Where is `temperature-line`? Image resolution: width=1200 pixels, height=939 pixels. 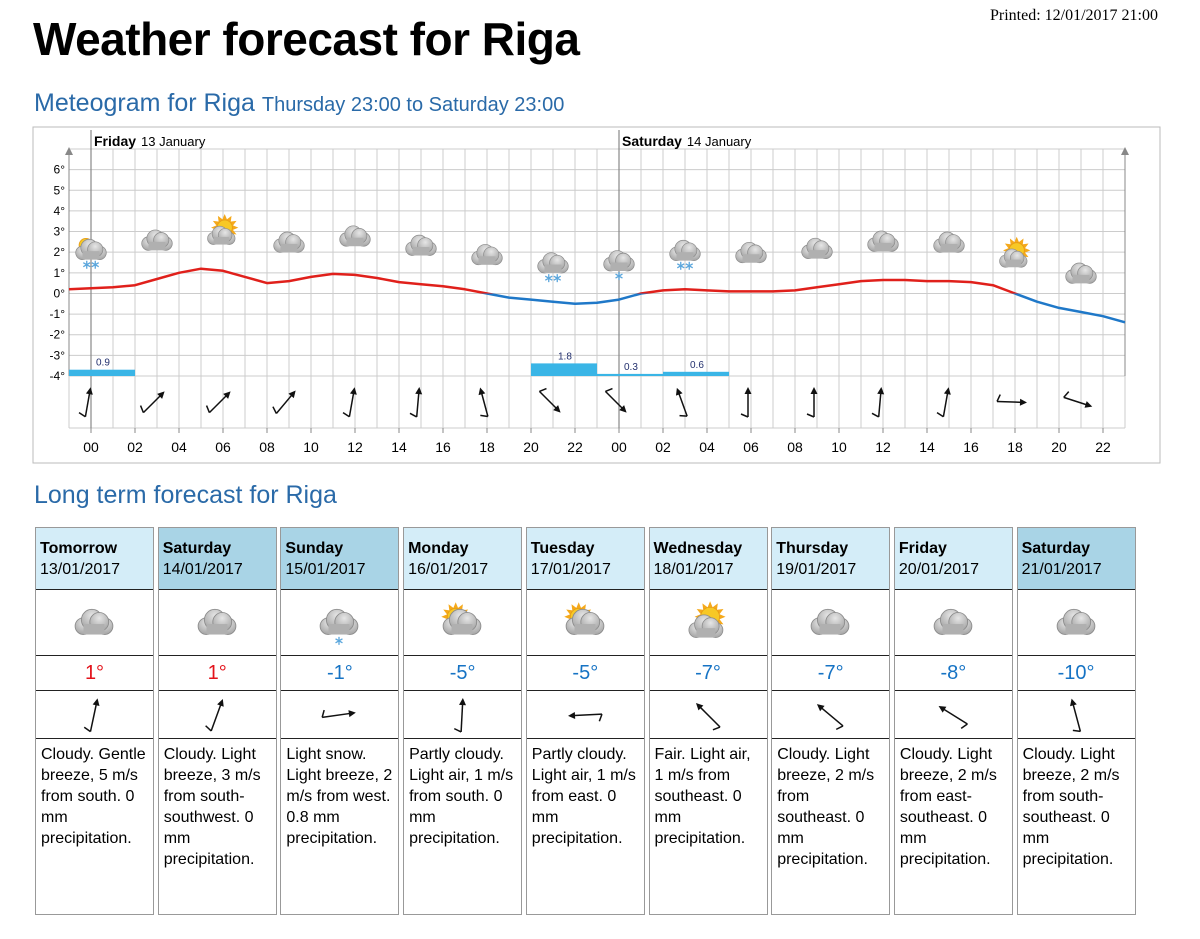 temperature-line is located at coordinates (597, 295).